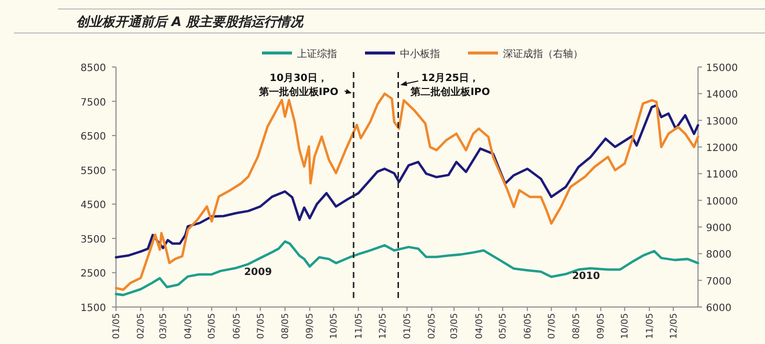 This screenshot has width=765, height=344. I want to click on chart-title: 创业板开通前后 A 股主要股指运行情况, so click(190, 22).